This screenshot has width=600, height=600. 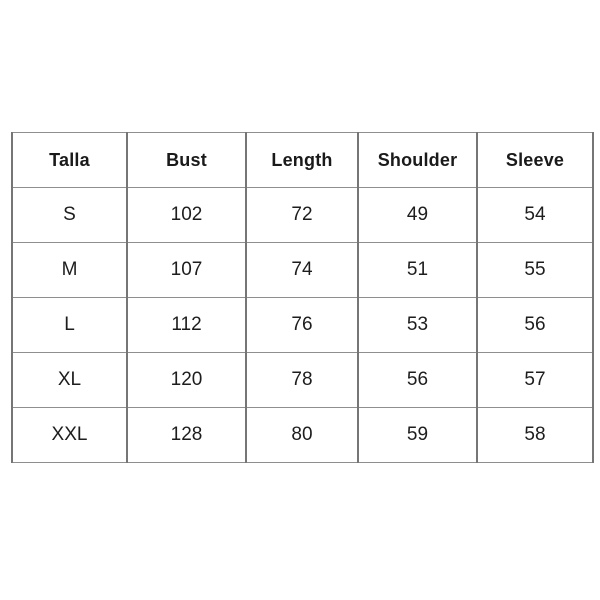 I want to click on table-row-l: L 112 76 53 56, so click(x=302, y=325).